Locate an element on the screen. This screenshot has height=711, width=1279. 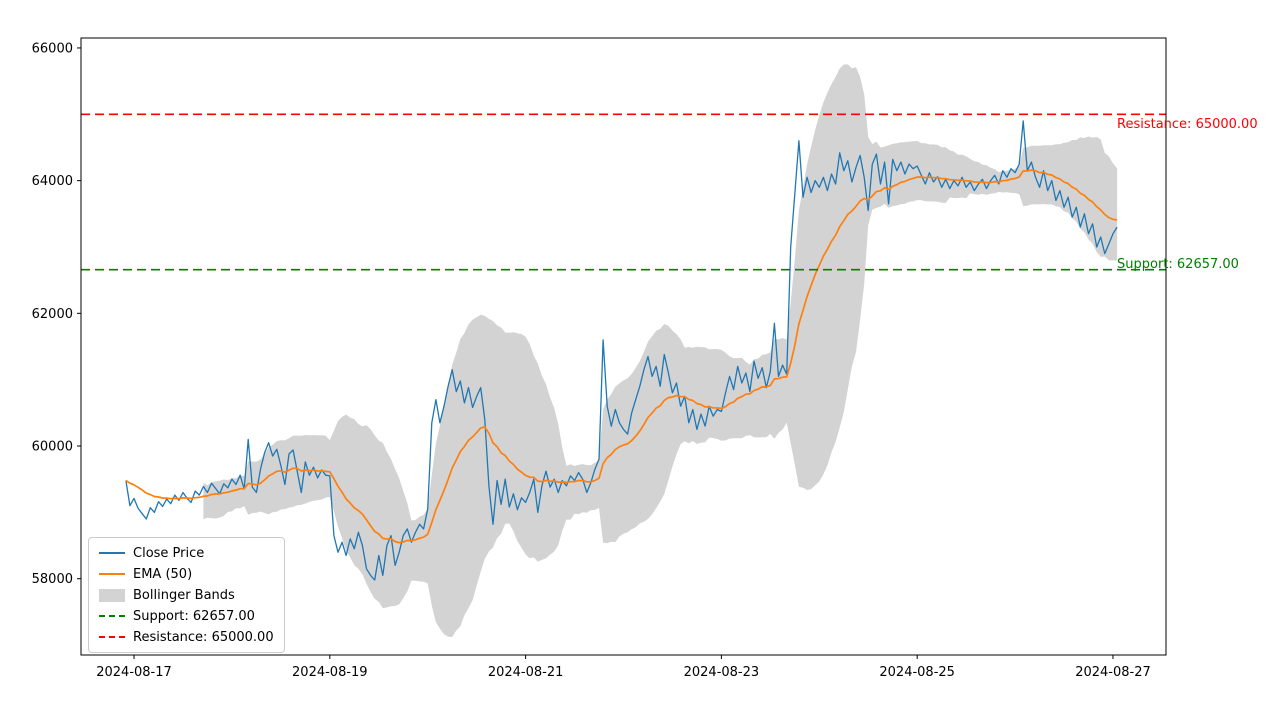
legend-item-close-price: Close Price is located at coordinates (186, 553).